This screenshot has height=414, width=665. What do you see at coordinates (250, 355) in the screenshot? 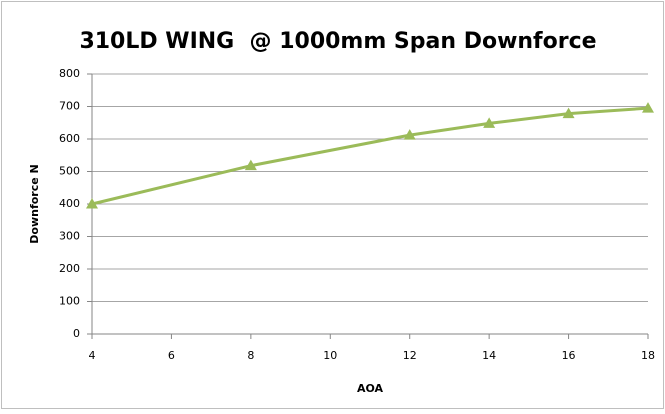
I see `x-tick-label: 8` at bounding box center [250, 355].